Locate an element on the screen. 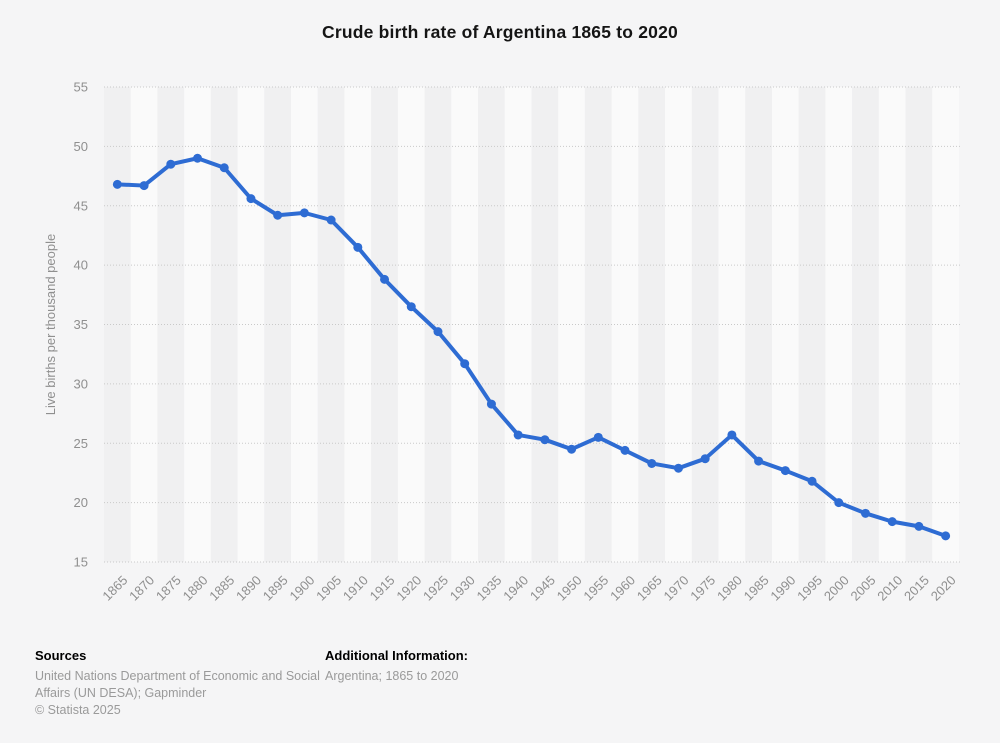 This screenshot has width=1000, height=743. y-axis-tick-label: 20 is located at coordinates (81, 502).